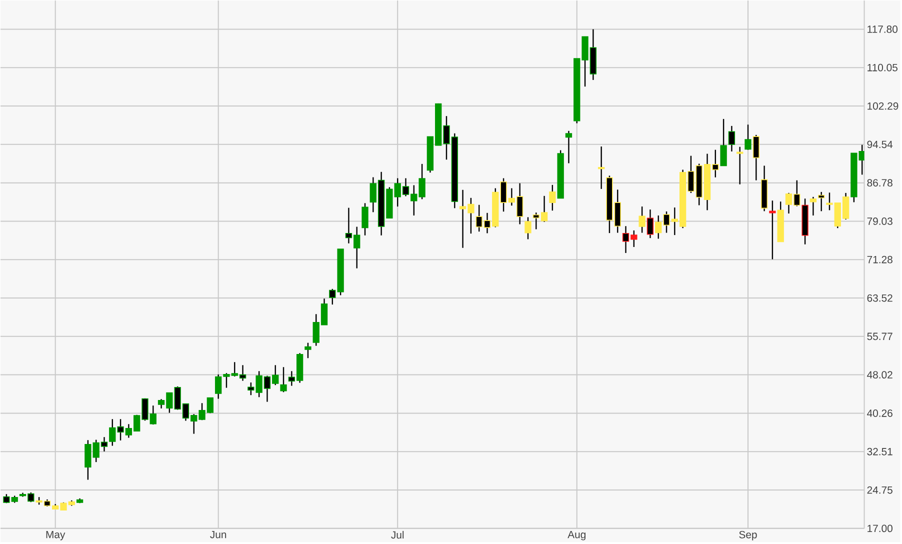 The width and height of the screenshot is (902, 544). Describe the element at coordinates (883, 68) in the screenshot. I see `y-tick-label: 110.05` at that location.